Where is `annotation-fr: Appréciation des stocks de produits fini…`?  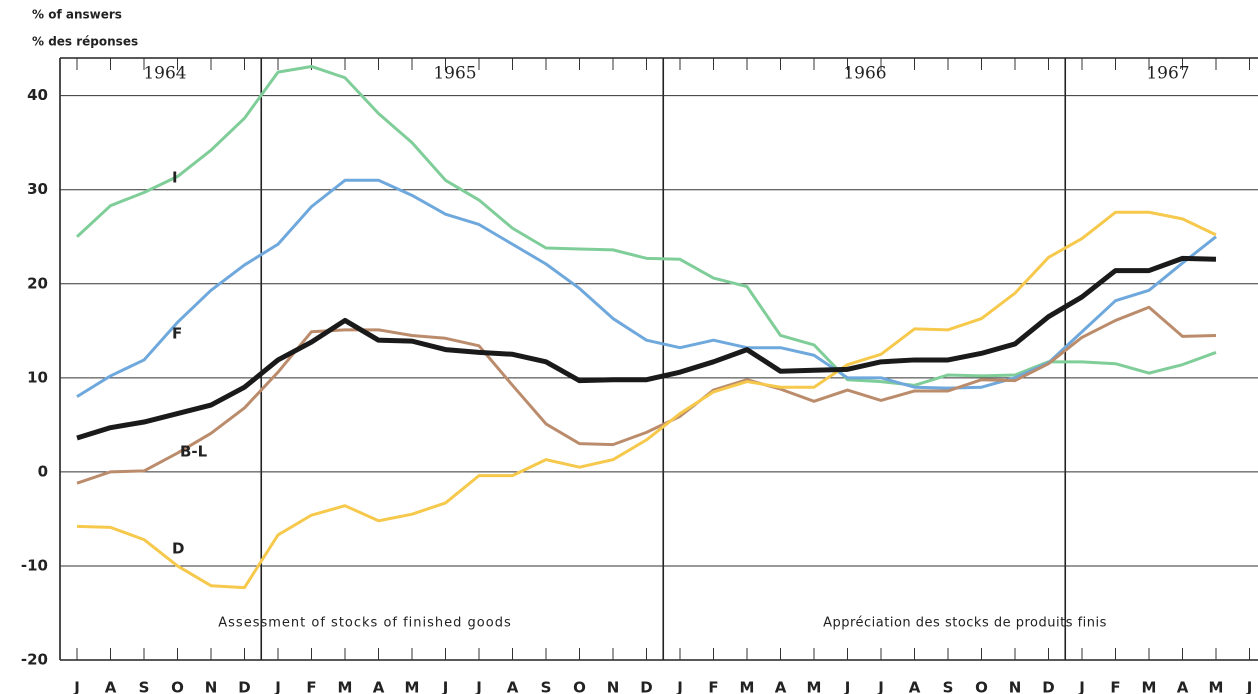 annotation-fr: Appréciation des stocks de produits fini… is located at coordinates (965, 623).